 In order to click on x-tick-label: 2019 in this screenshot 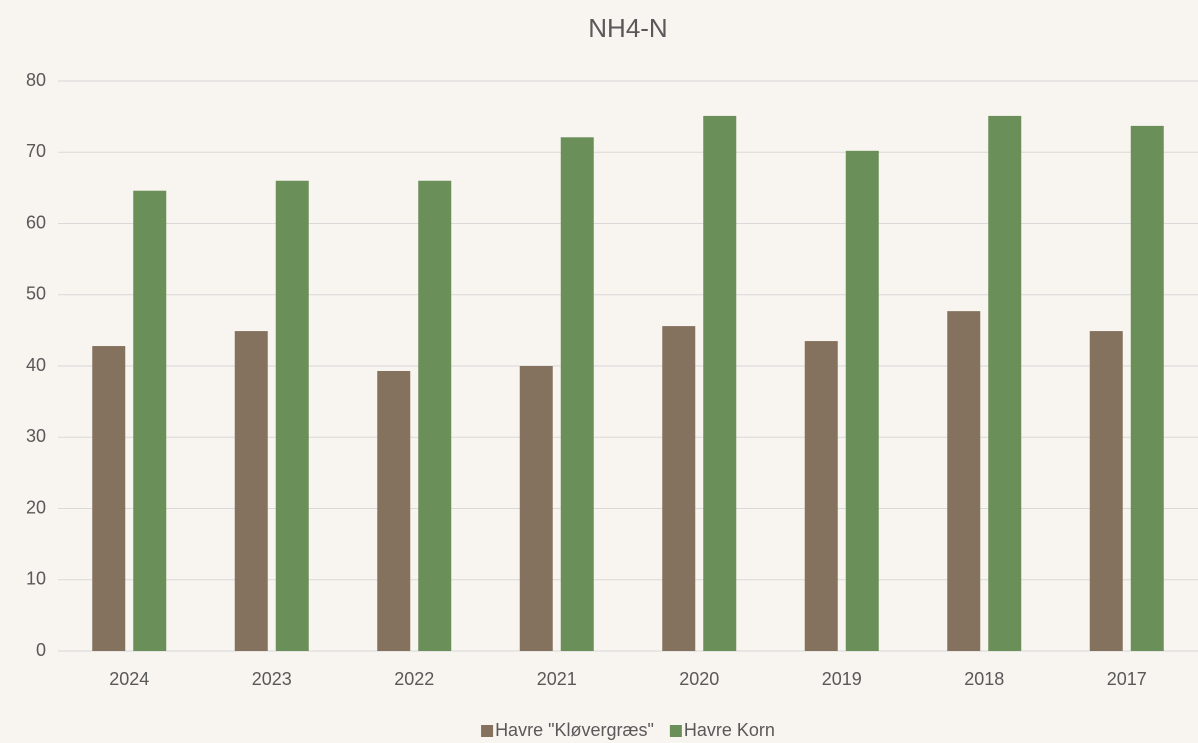, I will do `click(842, 679)`.